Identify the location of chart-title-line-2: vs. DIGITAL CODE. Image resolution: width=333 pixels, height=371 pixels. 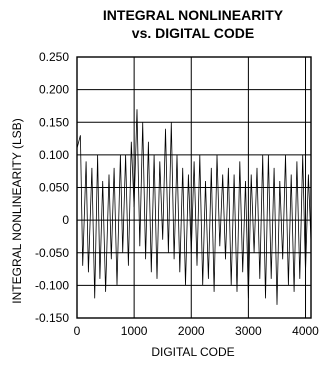
(193, 33).